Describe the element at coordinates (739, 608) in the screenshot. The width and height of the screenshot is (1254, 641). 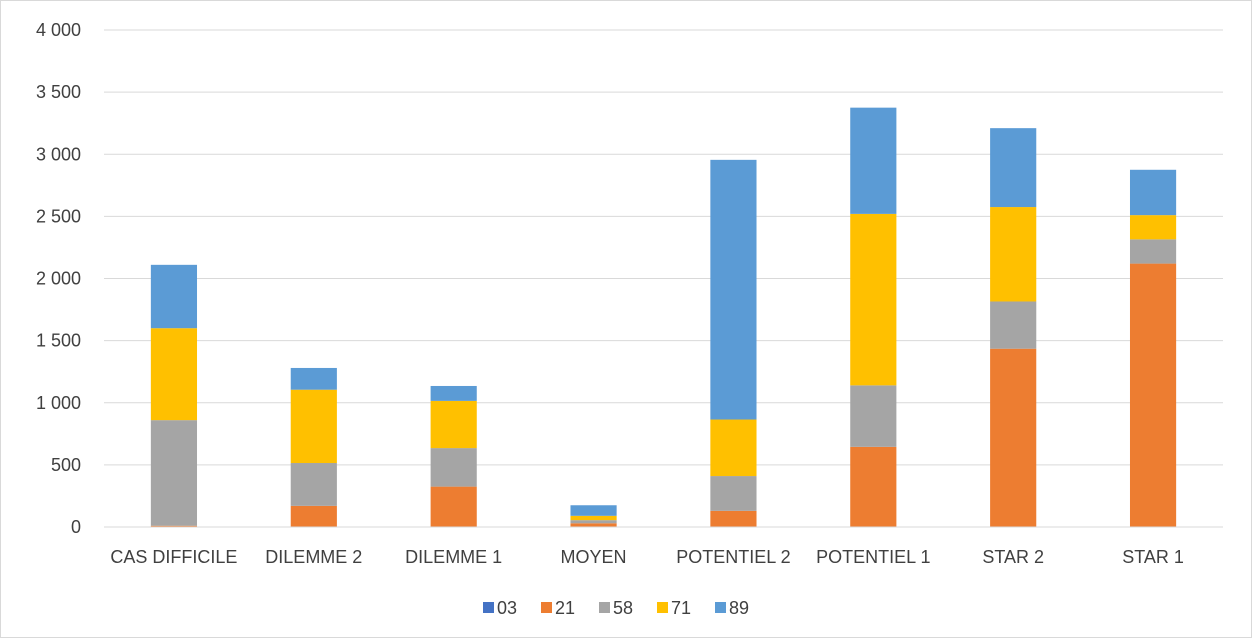
I see `legend-label: 89` at that location.